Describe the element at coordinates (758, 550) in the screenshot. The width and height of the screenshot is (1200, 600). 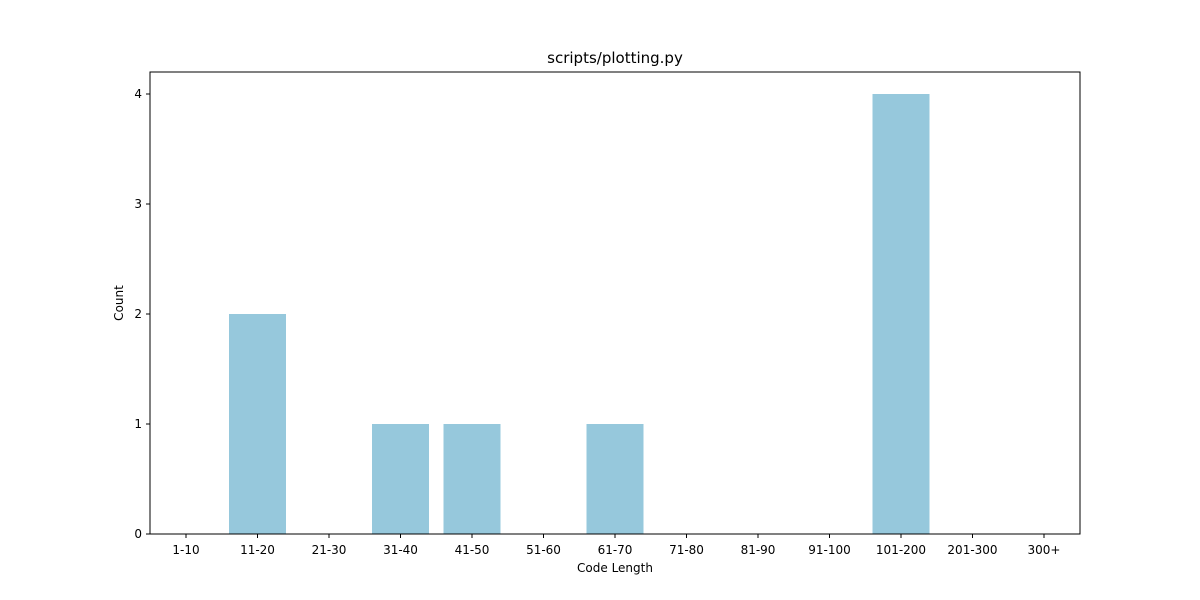
I see `x-tick-label: 81-90` at that location.